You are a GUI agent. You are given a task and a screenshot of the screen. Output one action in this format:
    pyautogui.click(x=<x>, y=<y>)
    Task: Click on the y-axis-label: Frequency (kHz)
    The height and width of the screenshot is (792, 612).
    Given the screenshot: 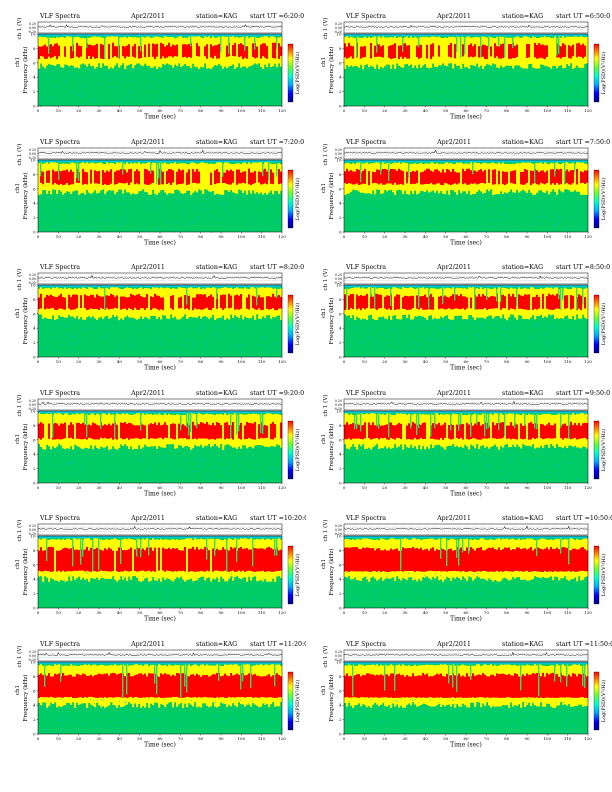 What is the action you would take?
    pyautogui.click(x=25, y=70)
    